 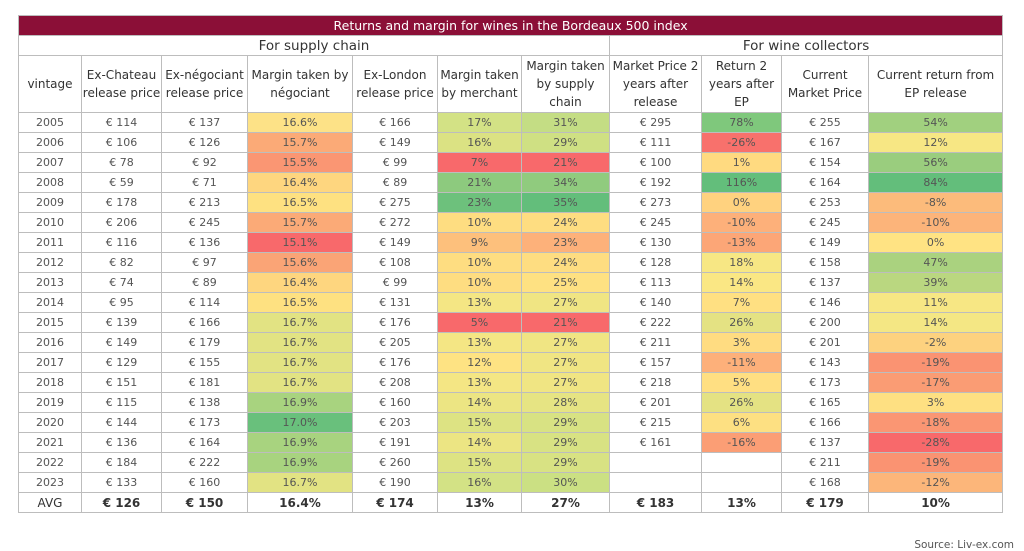 What do you see at coordinates (655, 362) in the screenshot?
I see `table-cell: € 157` at bounding box center [655, 362].